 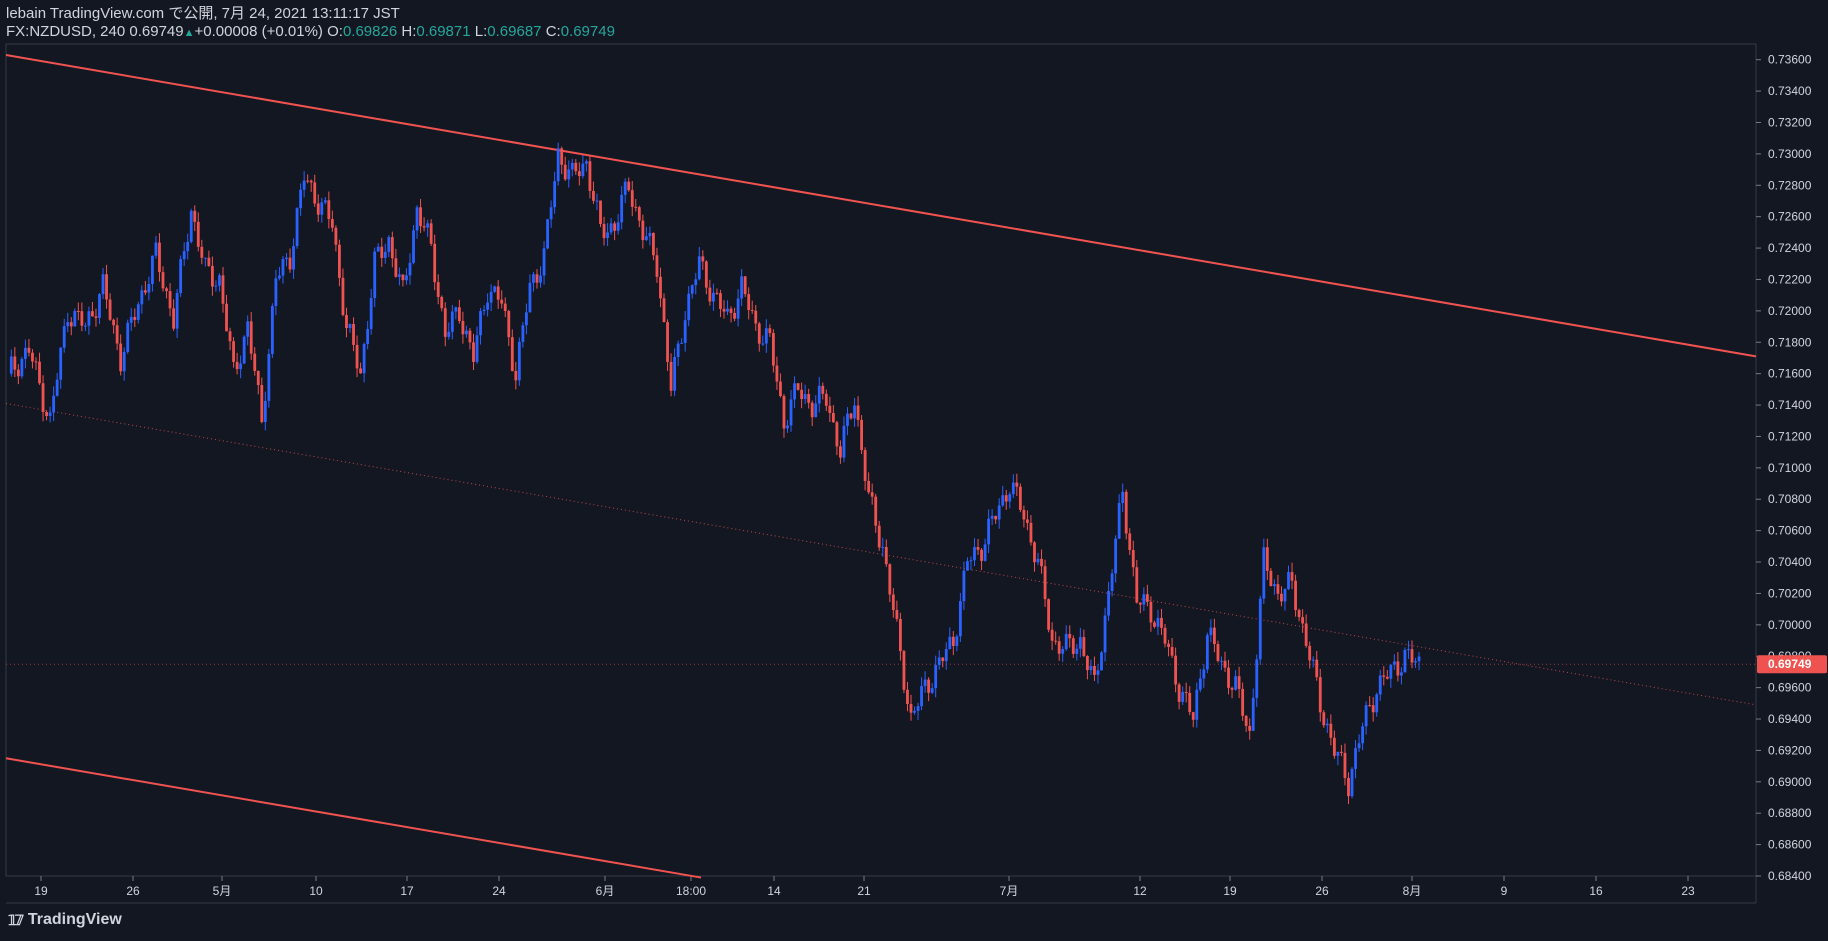 What do you see at coordinates (1140, 891) in the screenshot?
I see `x-tick-label: 12` at bounding box center [1140, 891].